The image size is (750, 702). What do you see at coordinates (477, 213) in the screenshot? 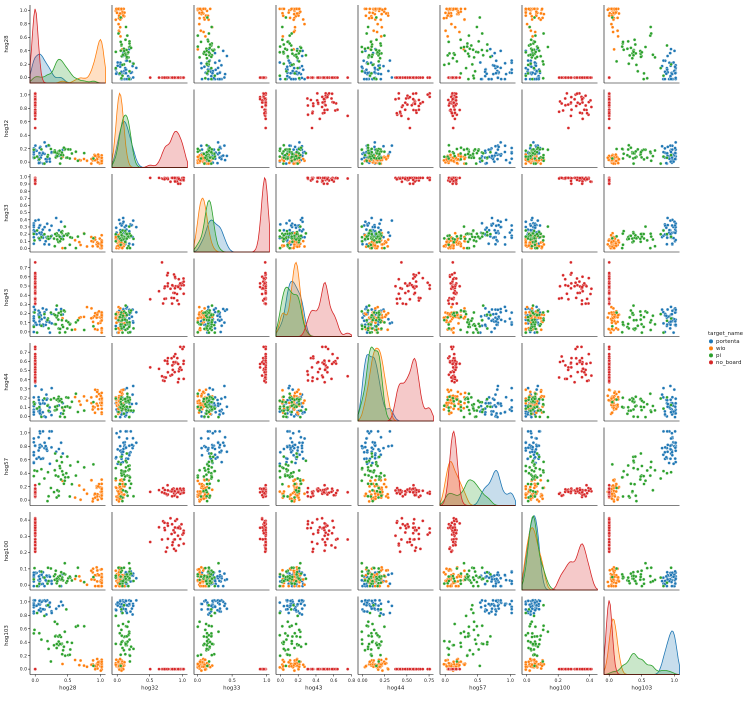
I see `panel-hog33-vs-hog57` at bounding box center [477, 213].